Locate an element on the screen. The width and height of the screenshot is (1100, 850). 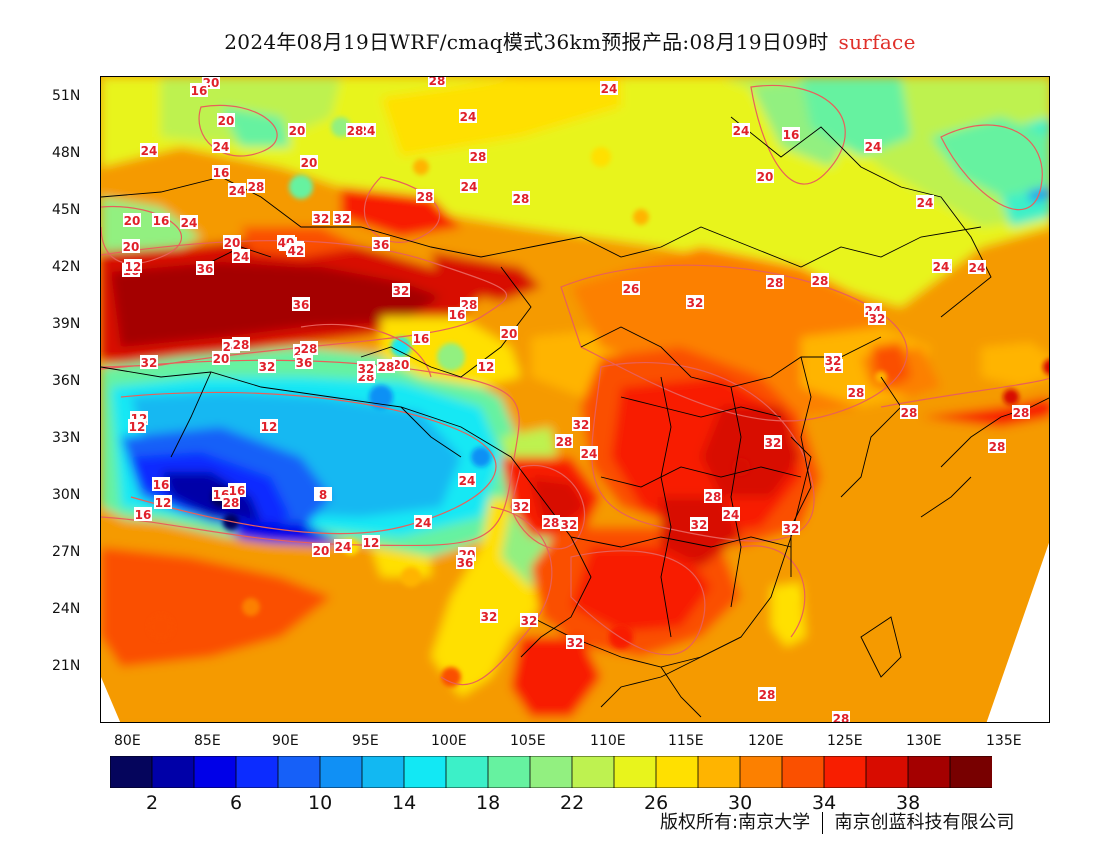
copyright-text: 版权所有:南京大学 is located at coordinates (735, 822).